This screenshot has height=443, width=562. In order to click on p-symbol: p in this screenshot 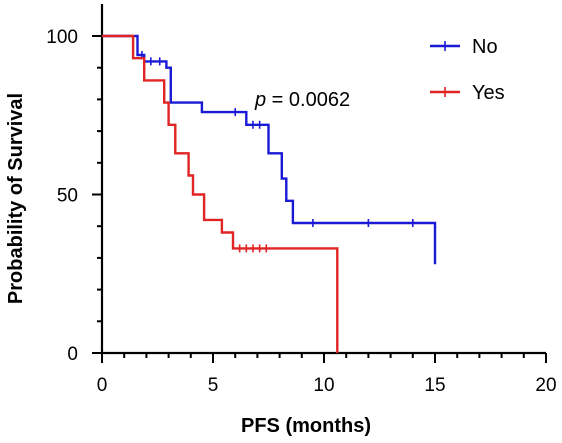, I will do `click(260, 100)`.